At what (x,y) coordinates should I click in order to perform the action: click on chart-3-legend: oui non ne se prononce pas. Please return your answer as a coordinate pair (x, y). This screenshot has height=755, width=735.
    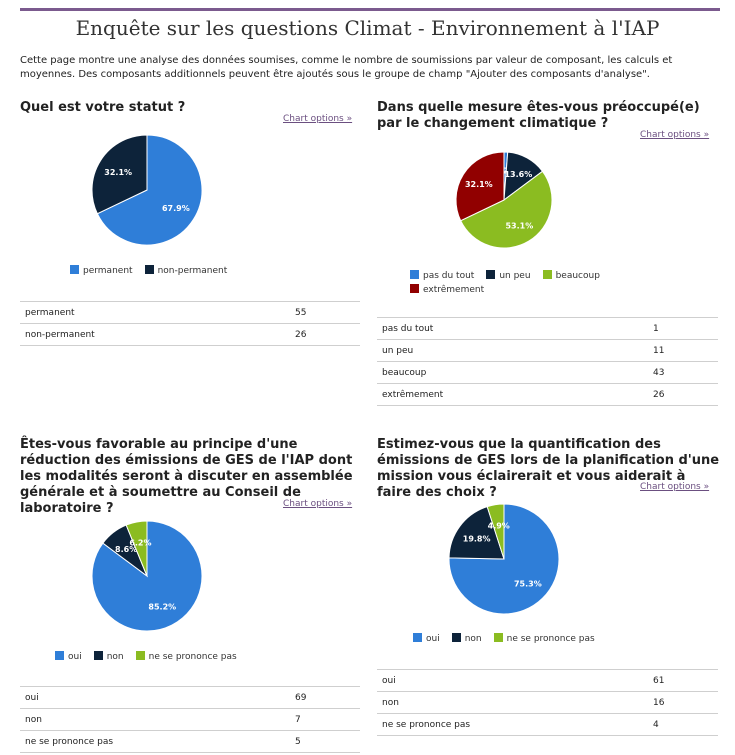
    Looking at the image, I should click on (205, 658).